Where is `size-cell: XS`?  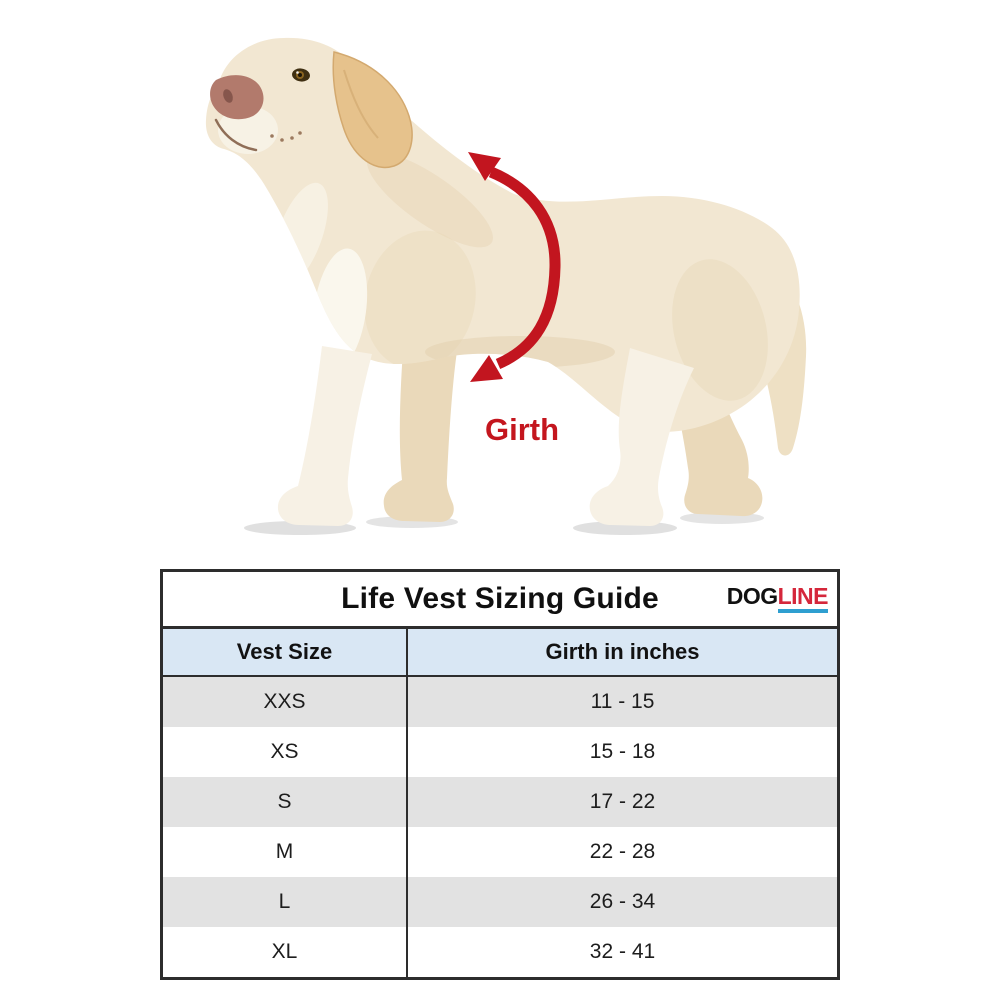
size-cell: XS is located at coordinates (285, 752).